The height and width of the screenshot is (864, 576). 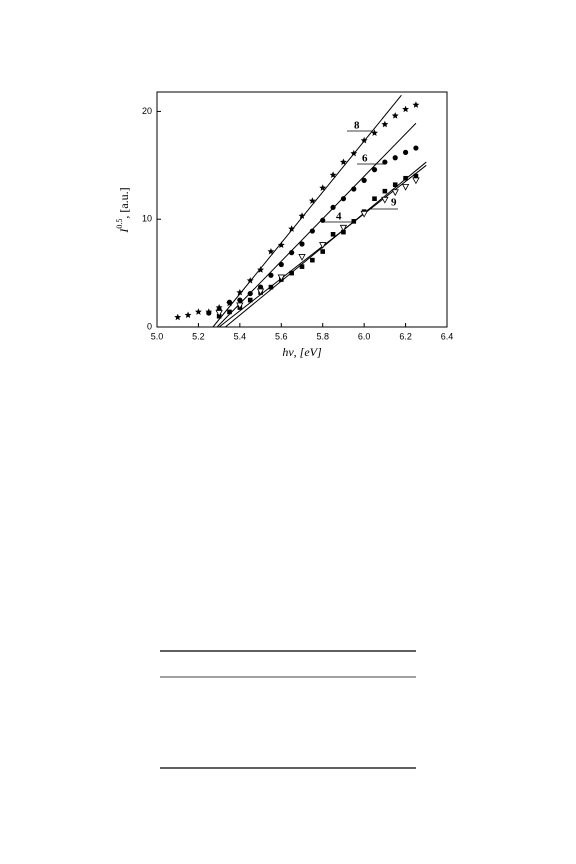 What do you see at coordinates (157, 336) in the screenshot?
I see `x-tick-label: 5.0` at bounding box center [157, 336].